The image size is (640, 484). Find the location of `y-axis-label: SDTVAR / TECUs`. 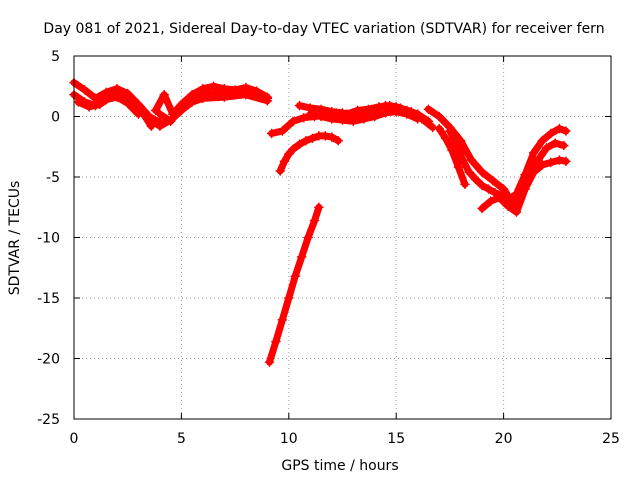

y-axis-label: SDTVAR / TECUs is located at coordinates (15, 238).